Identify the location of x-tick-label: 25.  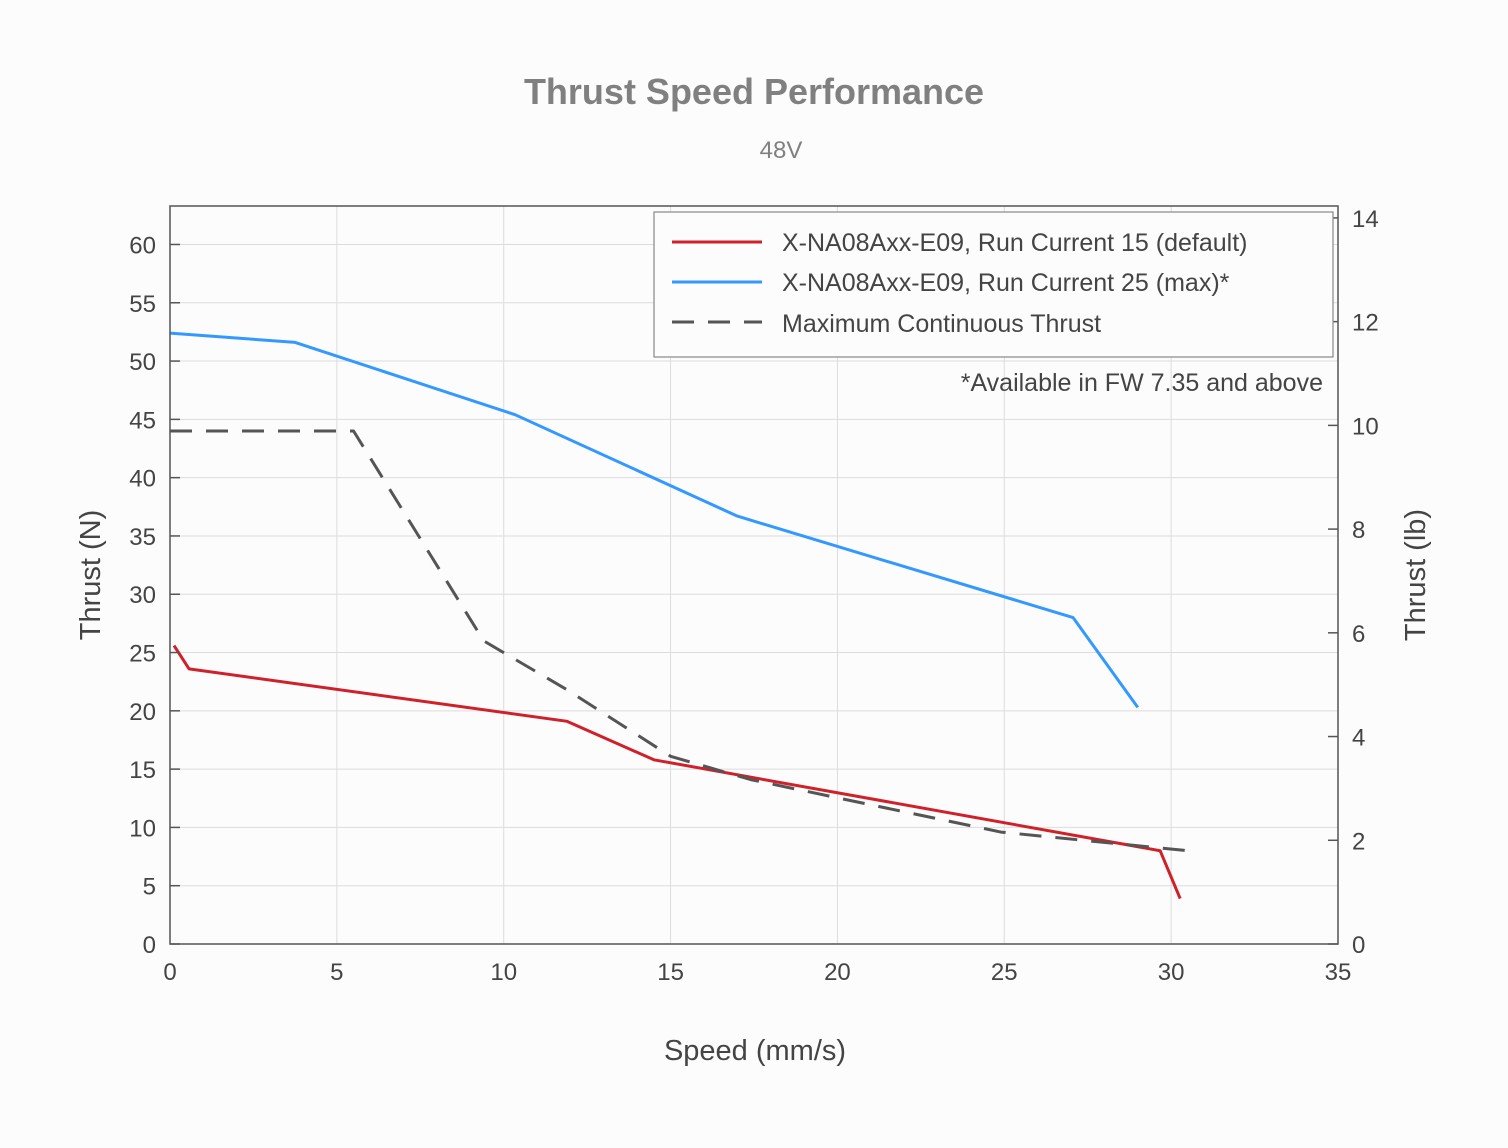
(1004, 972).